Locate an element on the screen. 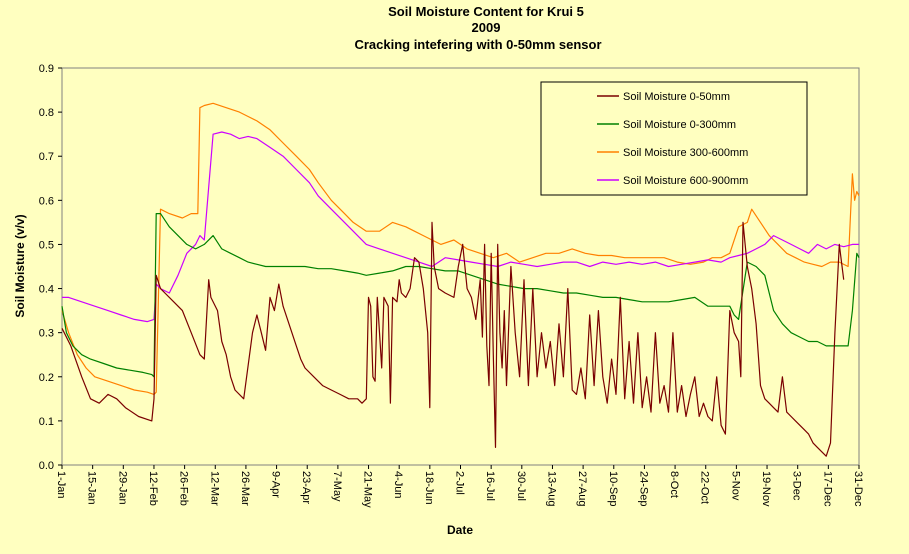 The width and height of the screenshot is (909, 554). x-tick-label: 12-Mar is located at coordinates (214, 488).